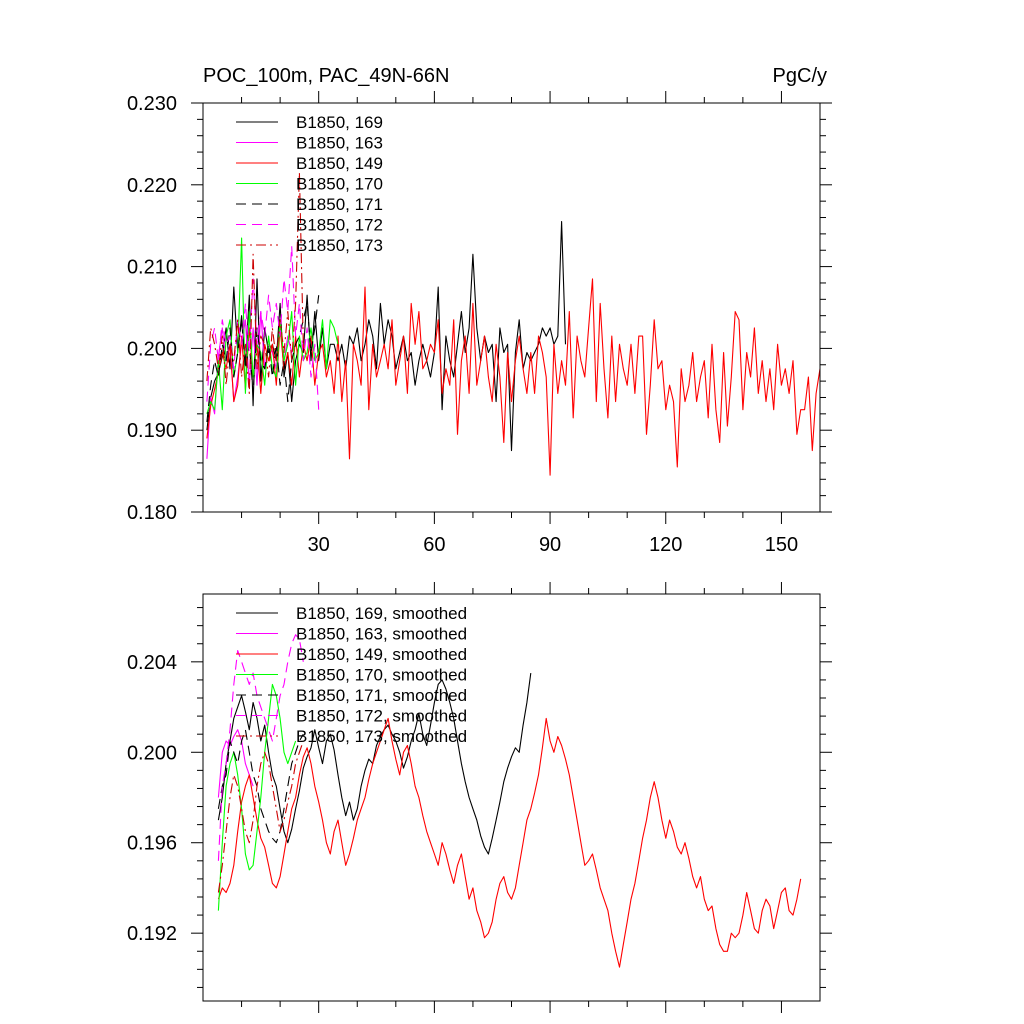 This screenshot has height=1024, width=1024. Describe the element at coordinates (381, 675) in the screenshot. I see `legend-label: B1850, 170, smoothed` at that location.